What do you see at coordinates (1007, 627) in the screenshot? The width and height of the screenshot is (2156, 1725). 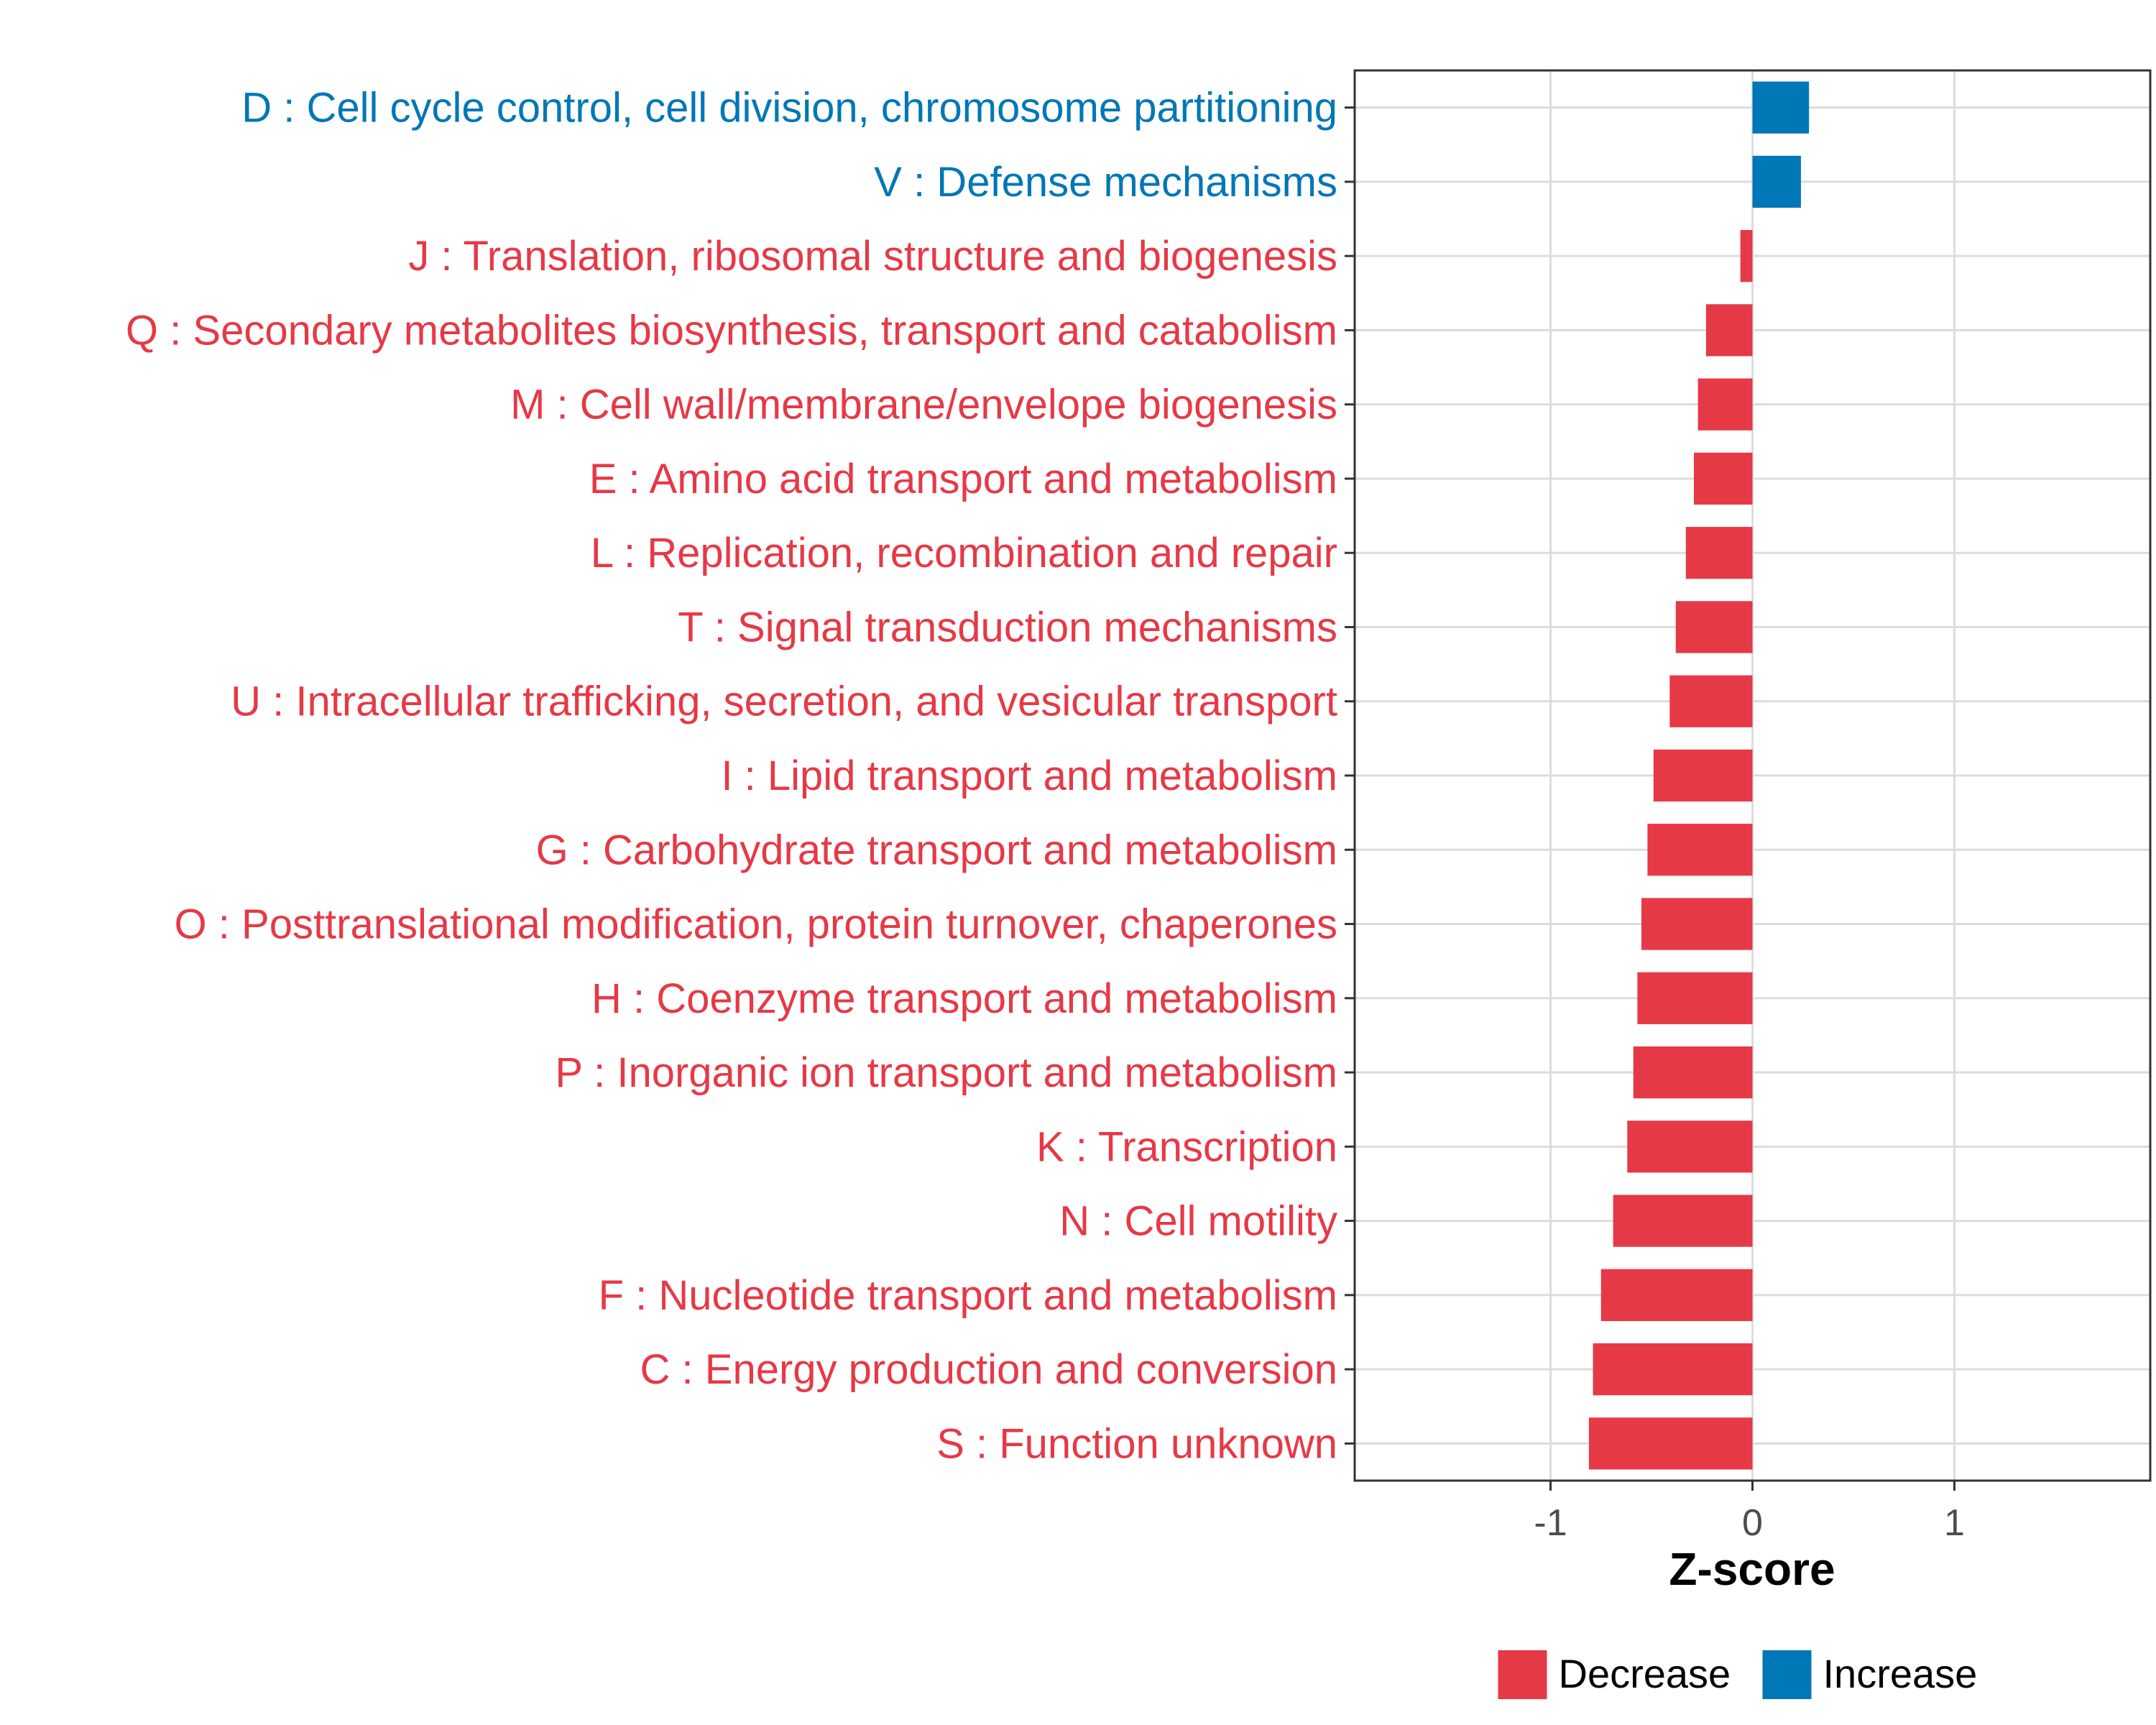 I see `category-label: T : Signal transduction mechanisms` at bounding box center [1007, 627].